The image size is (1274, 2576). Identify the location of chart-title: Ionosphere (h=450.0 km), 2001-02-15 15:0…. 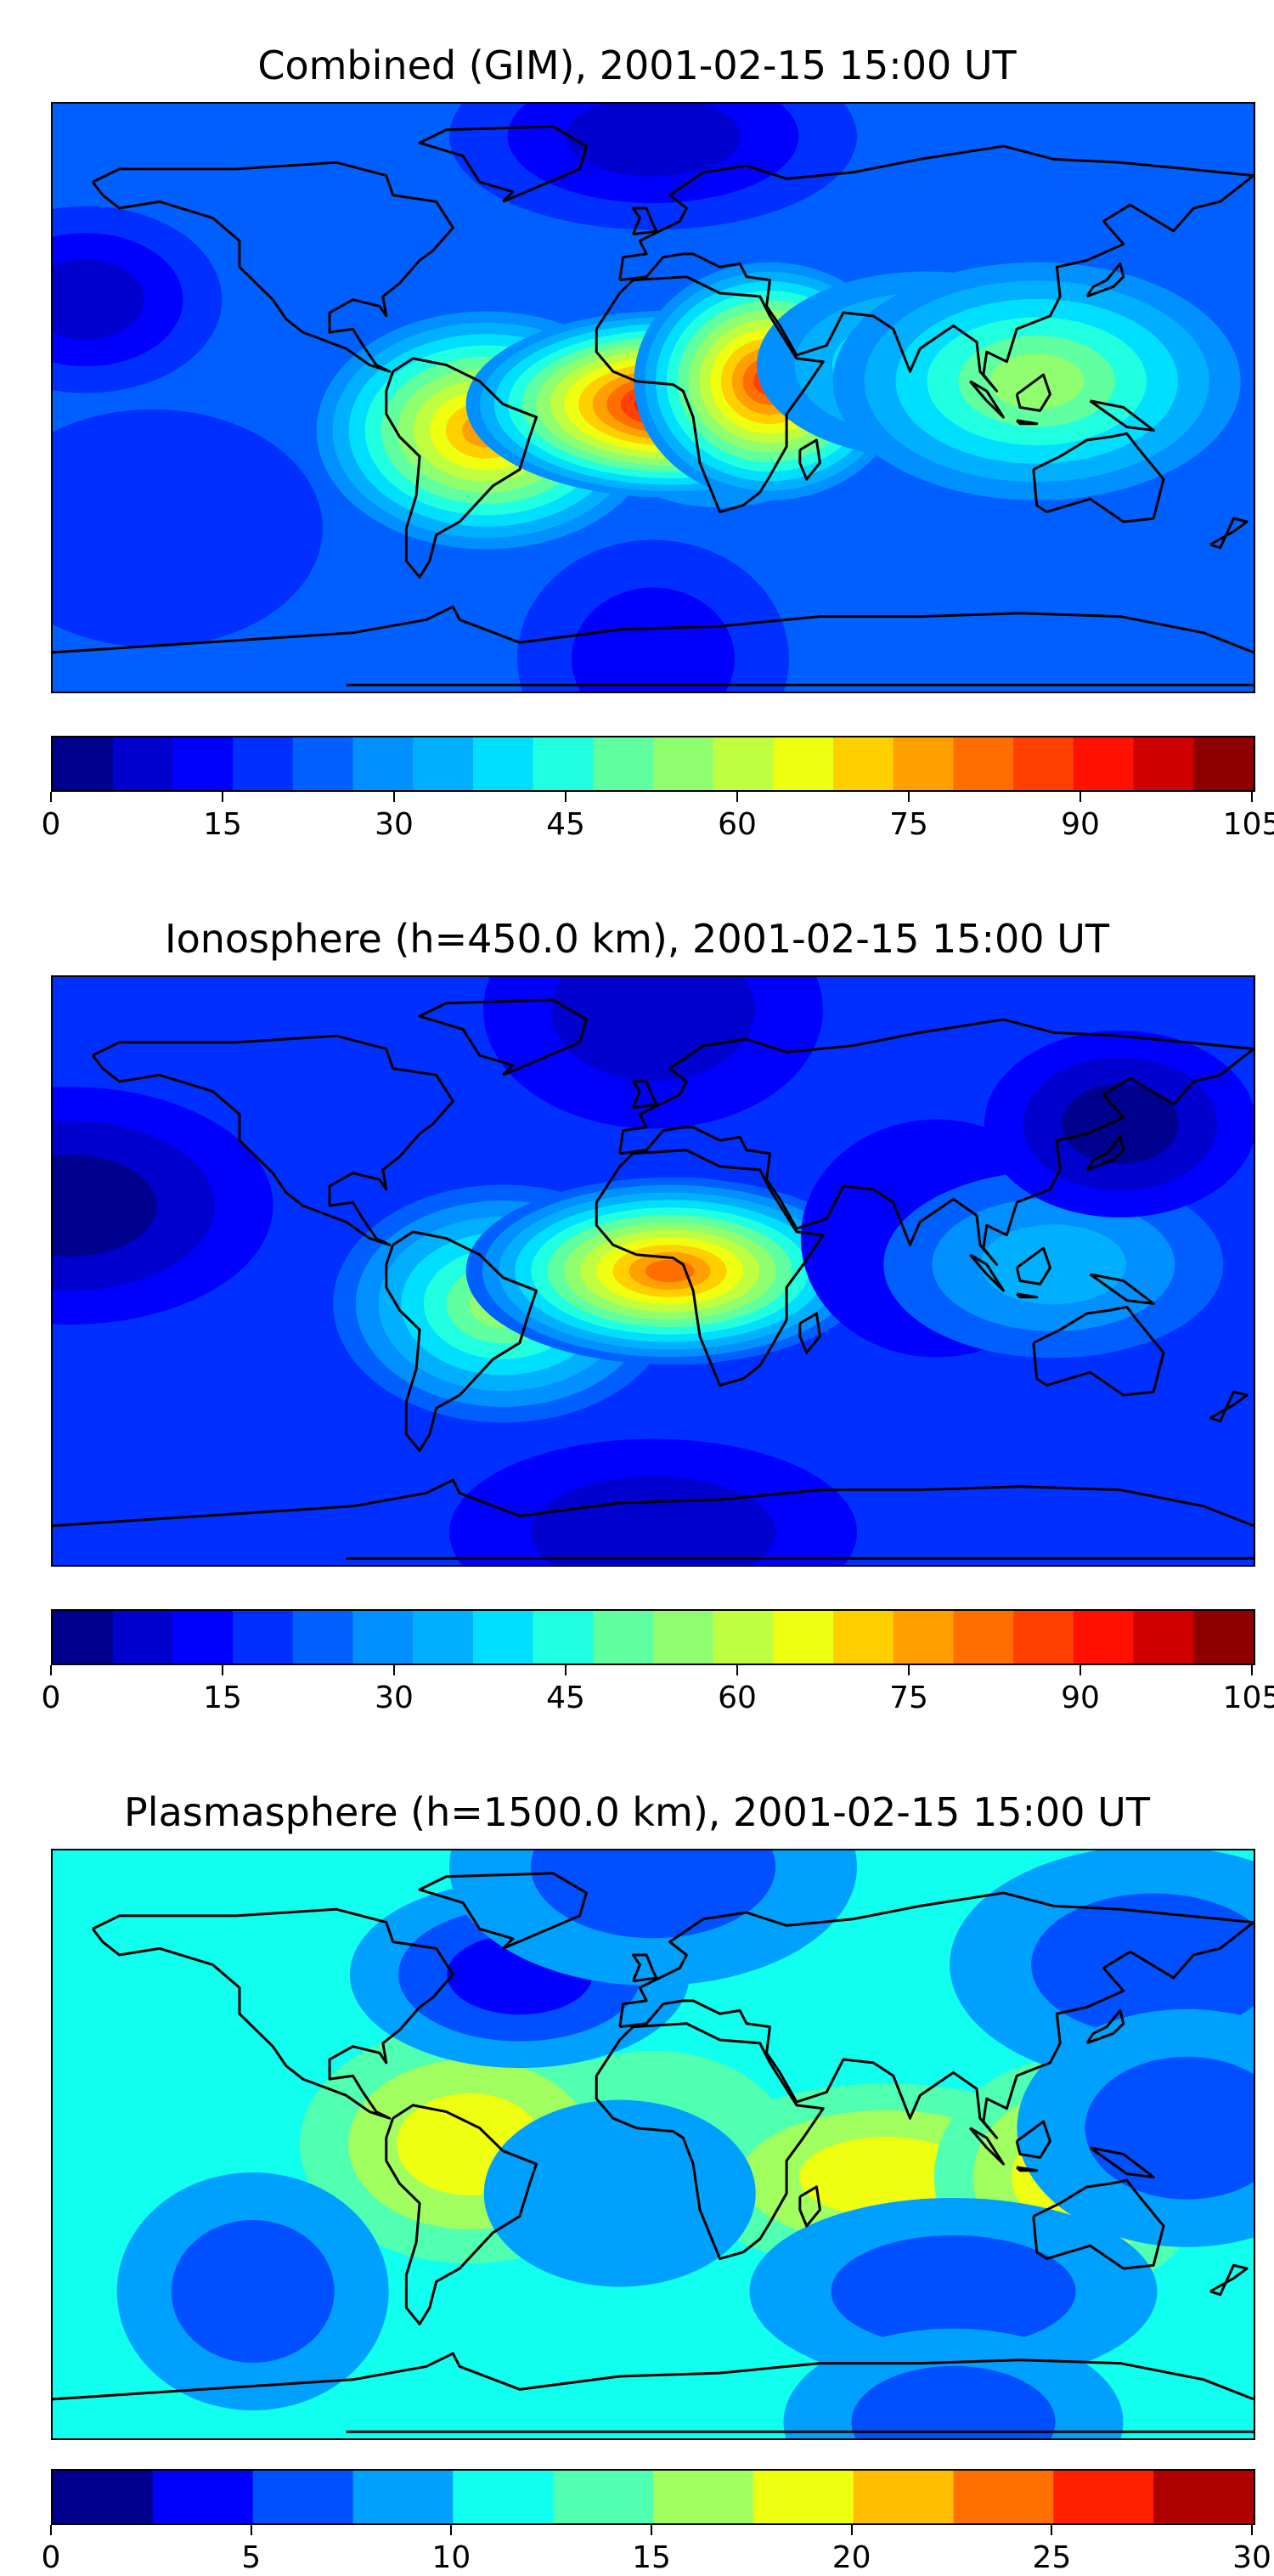
(637, 939).